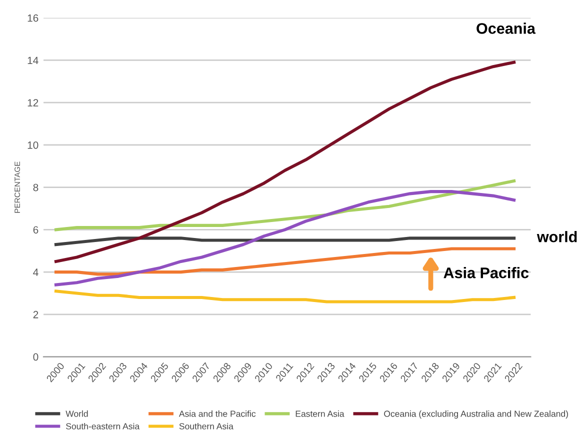  What do you see at coordinates (35, 357) in the screenshot?
I see `y-tick-label: 0` at bounding box center [35, 357].